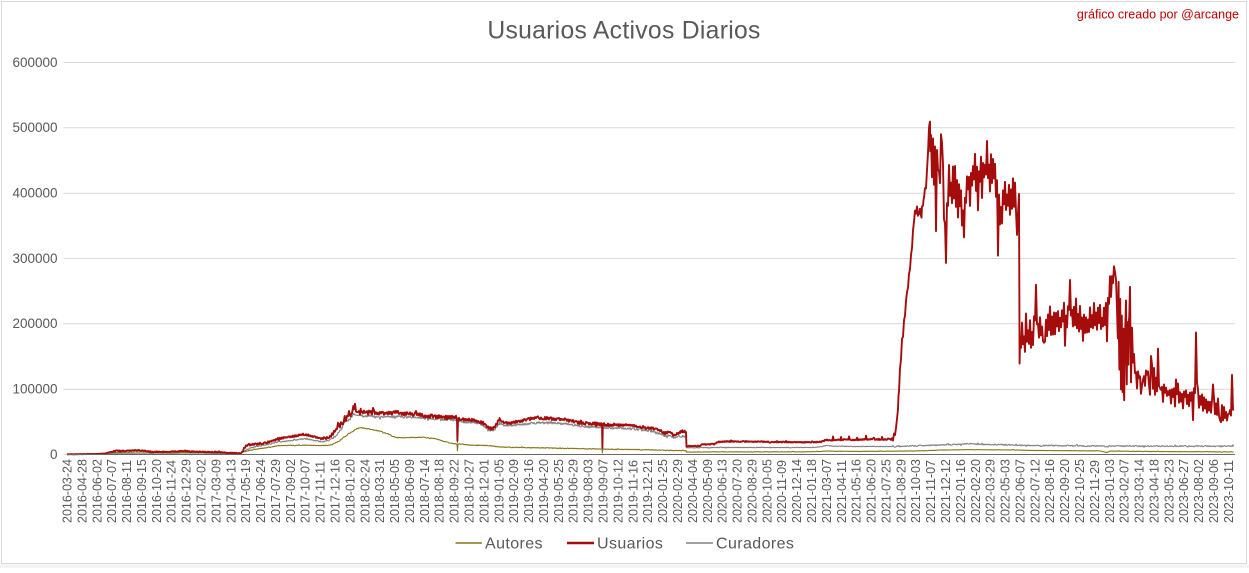  Describe the element at coordinates (34, 323) in the screenshot. I see `svg-text: 200000` at that location.